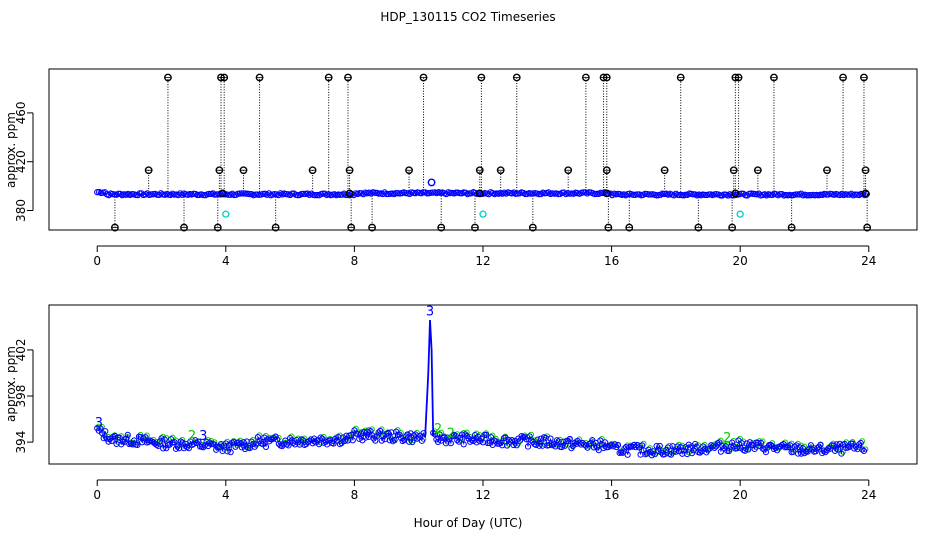  What do you see at coordinates (21, 442) in the screenshot?
I see `bottom-y-tick-label: 394` at bounding box center [21, 442].